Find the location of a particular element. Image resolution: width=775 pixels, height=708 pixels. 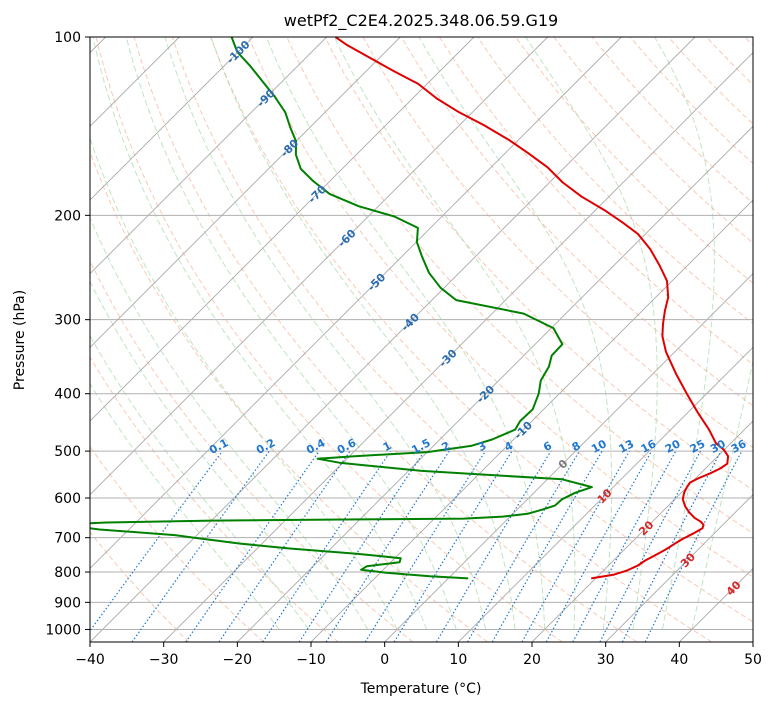

x-tick-label: −10 is located at coordinates (311, 660).